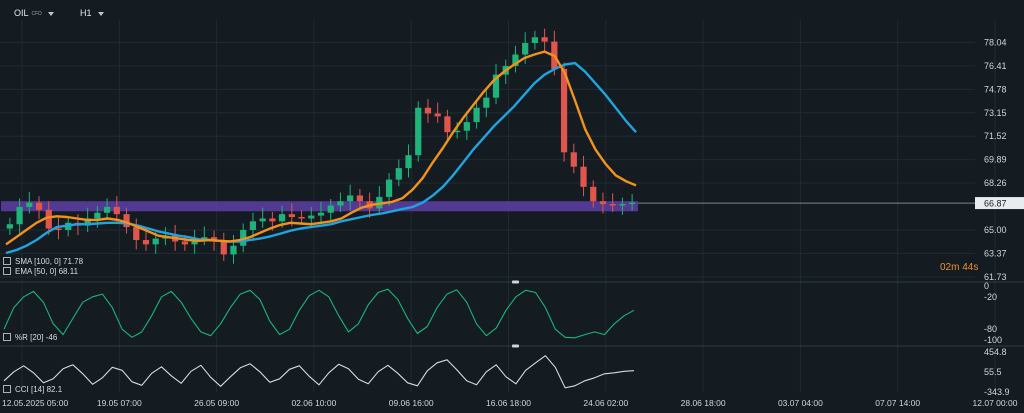  What do you see at coordinates (995, 352) in the screenshot?
I see `cci-tick-label: 454.8` at bounding box center [995, 352].